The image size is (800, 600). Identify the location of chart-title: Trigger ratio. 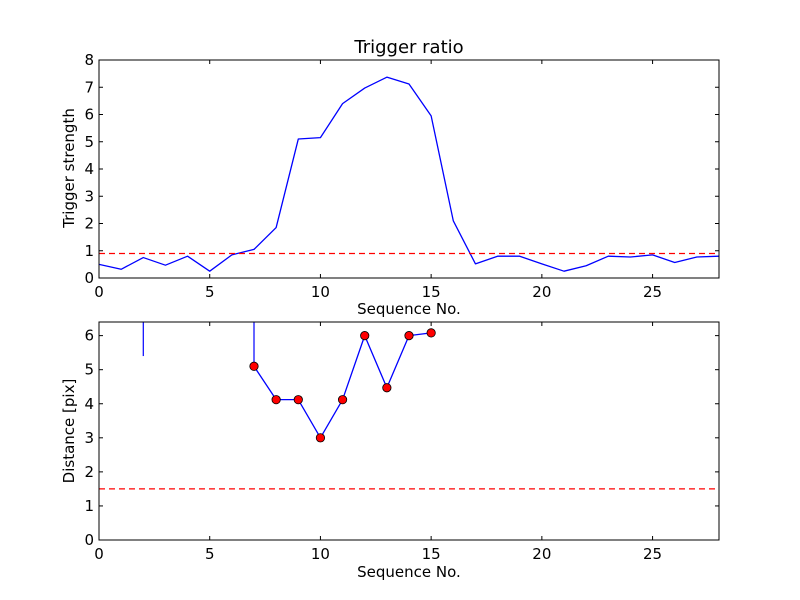
(408, 47).